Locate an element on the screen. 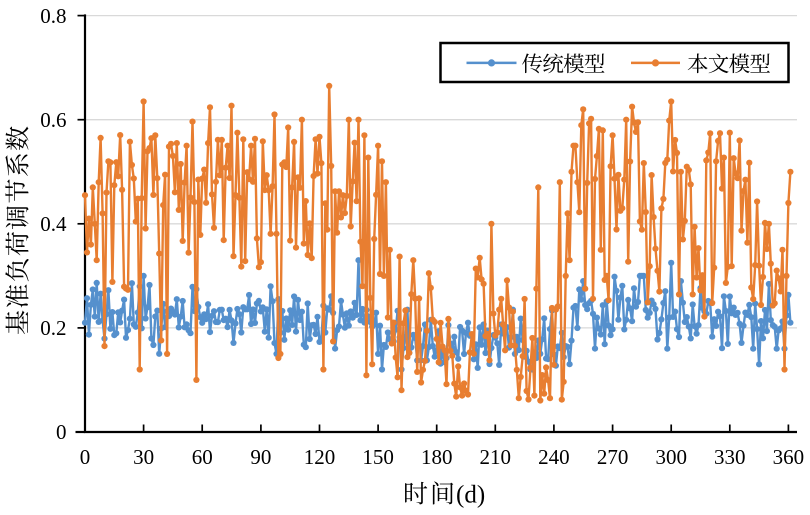 The height and width of the screenshot is (515, 810). svg-text: 330 is located at coordinates (730, 457).